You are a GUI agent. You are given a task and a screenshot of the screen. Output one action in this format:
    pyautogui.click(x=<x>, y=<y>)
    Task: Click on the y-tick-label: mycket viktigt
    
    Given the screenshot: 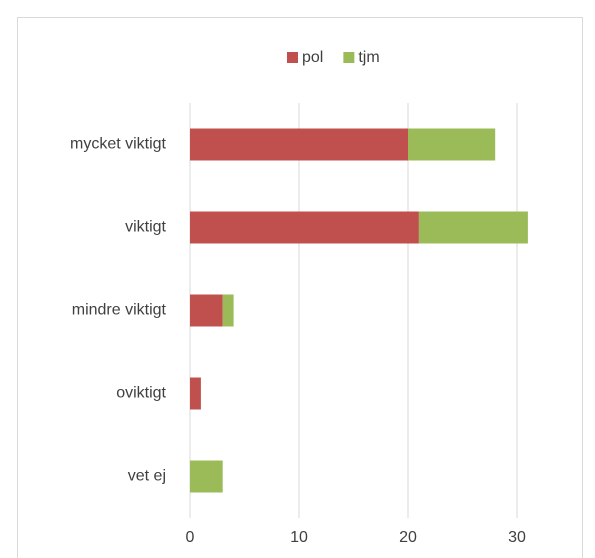 What is the action you would take?
    pyautogui.click(x=118, y=144)
    